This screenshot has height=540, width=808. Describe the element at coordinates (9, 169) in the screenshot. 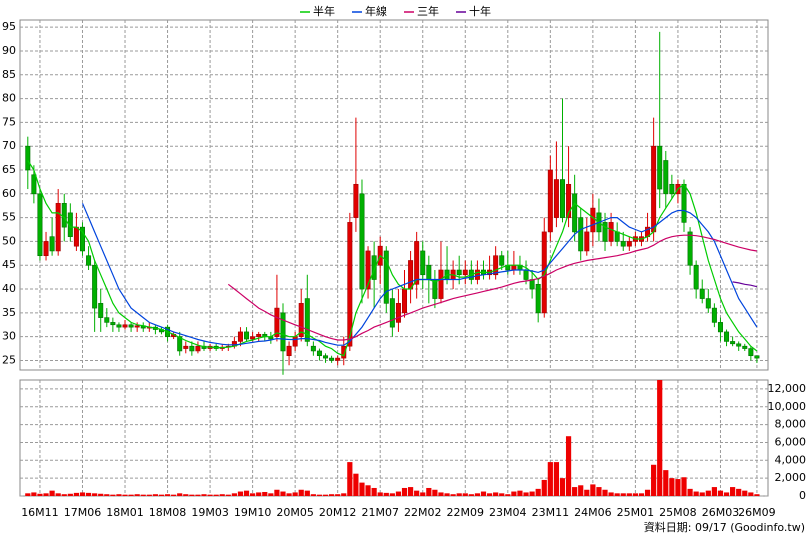

I see `y-tick-label: 65` at that location.